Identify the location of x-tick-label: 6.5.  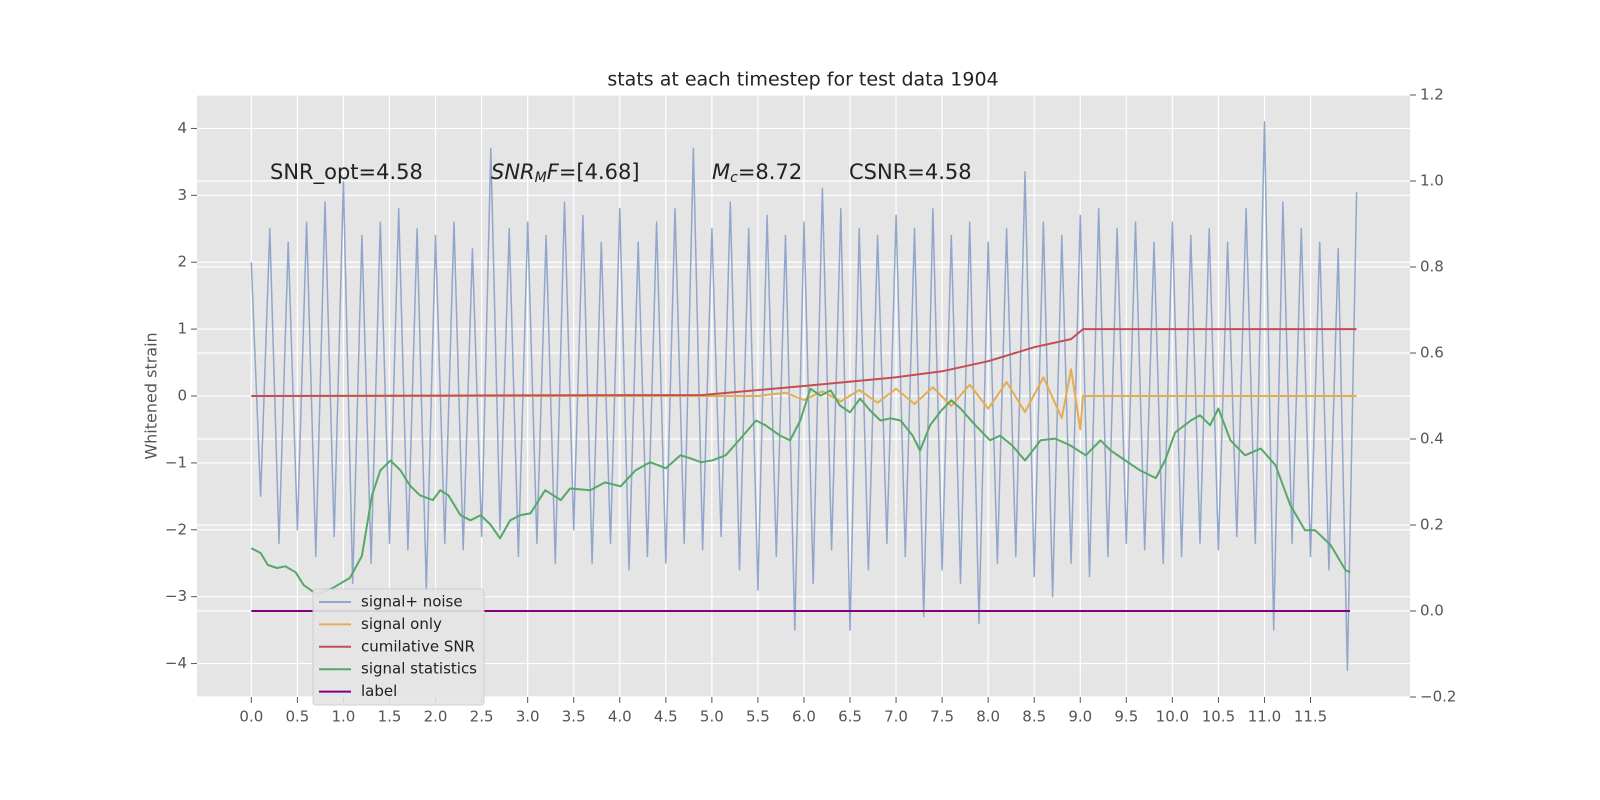
(850, 717).